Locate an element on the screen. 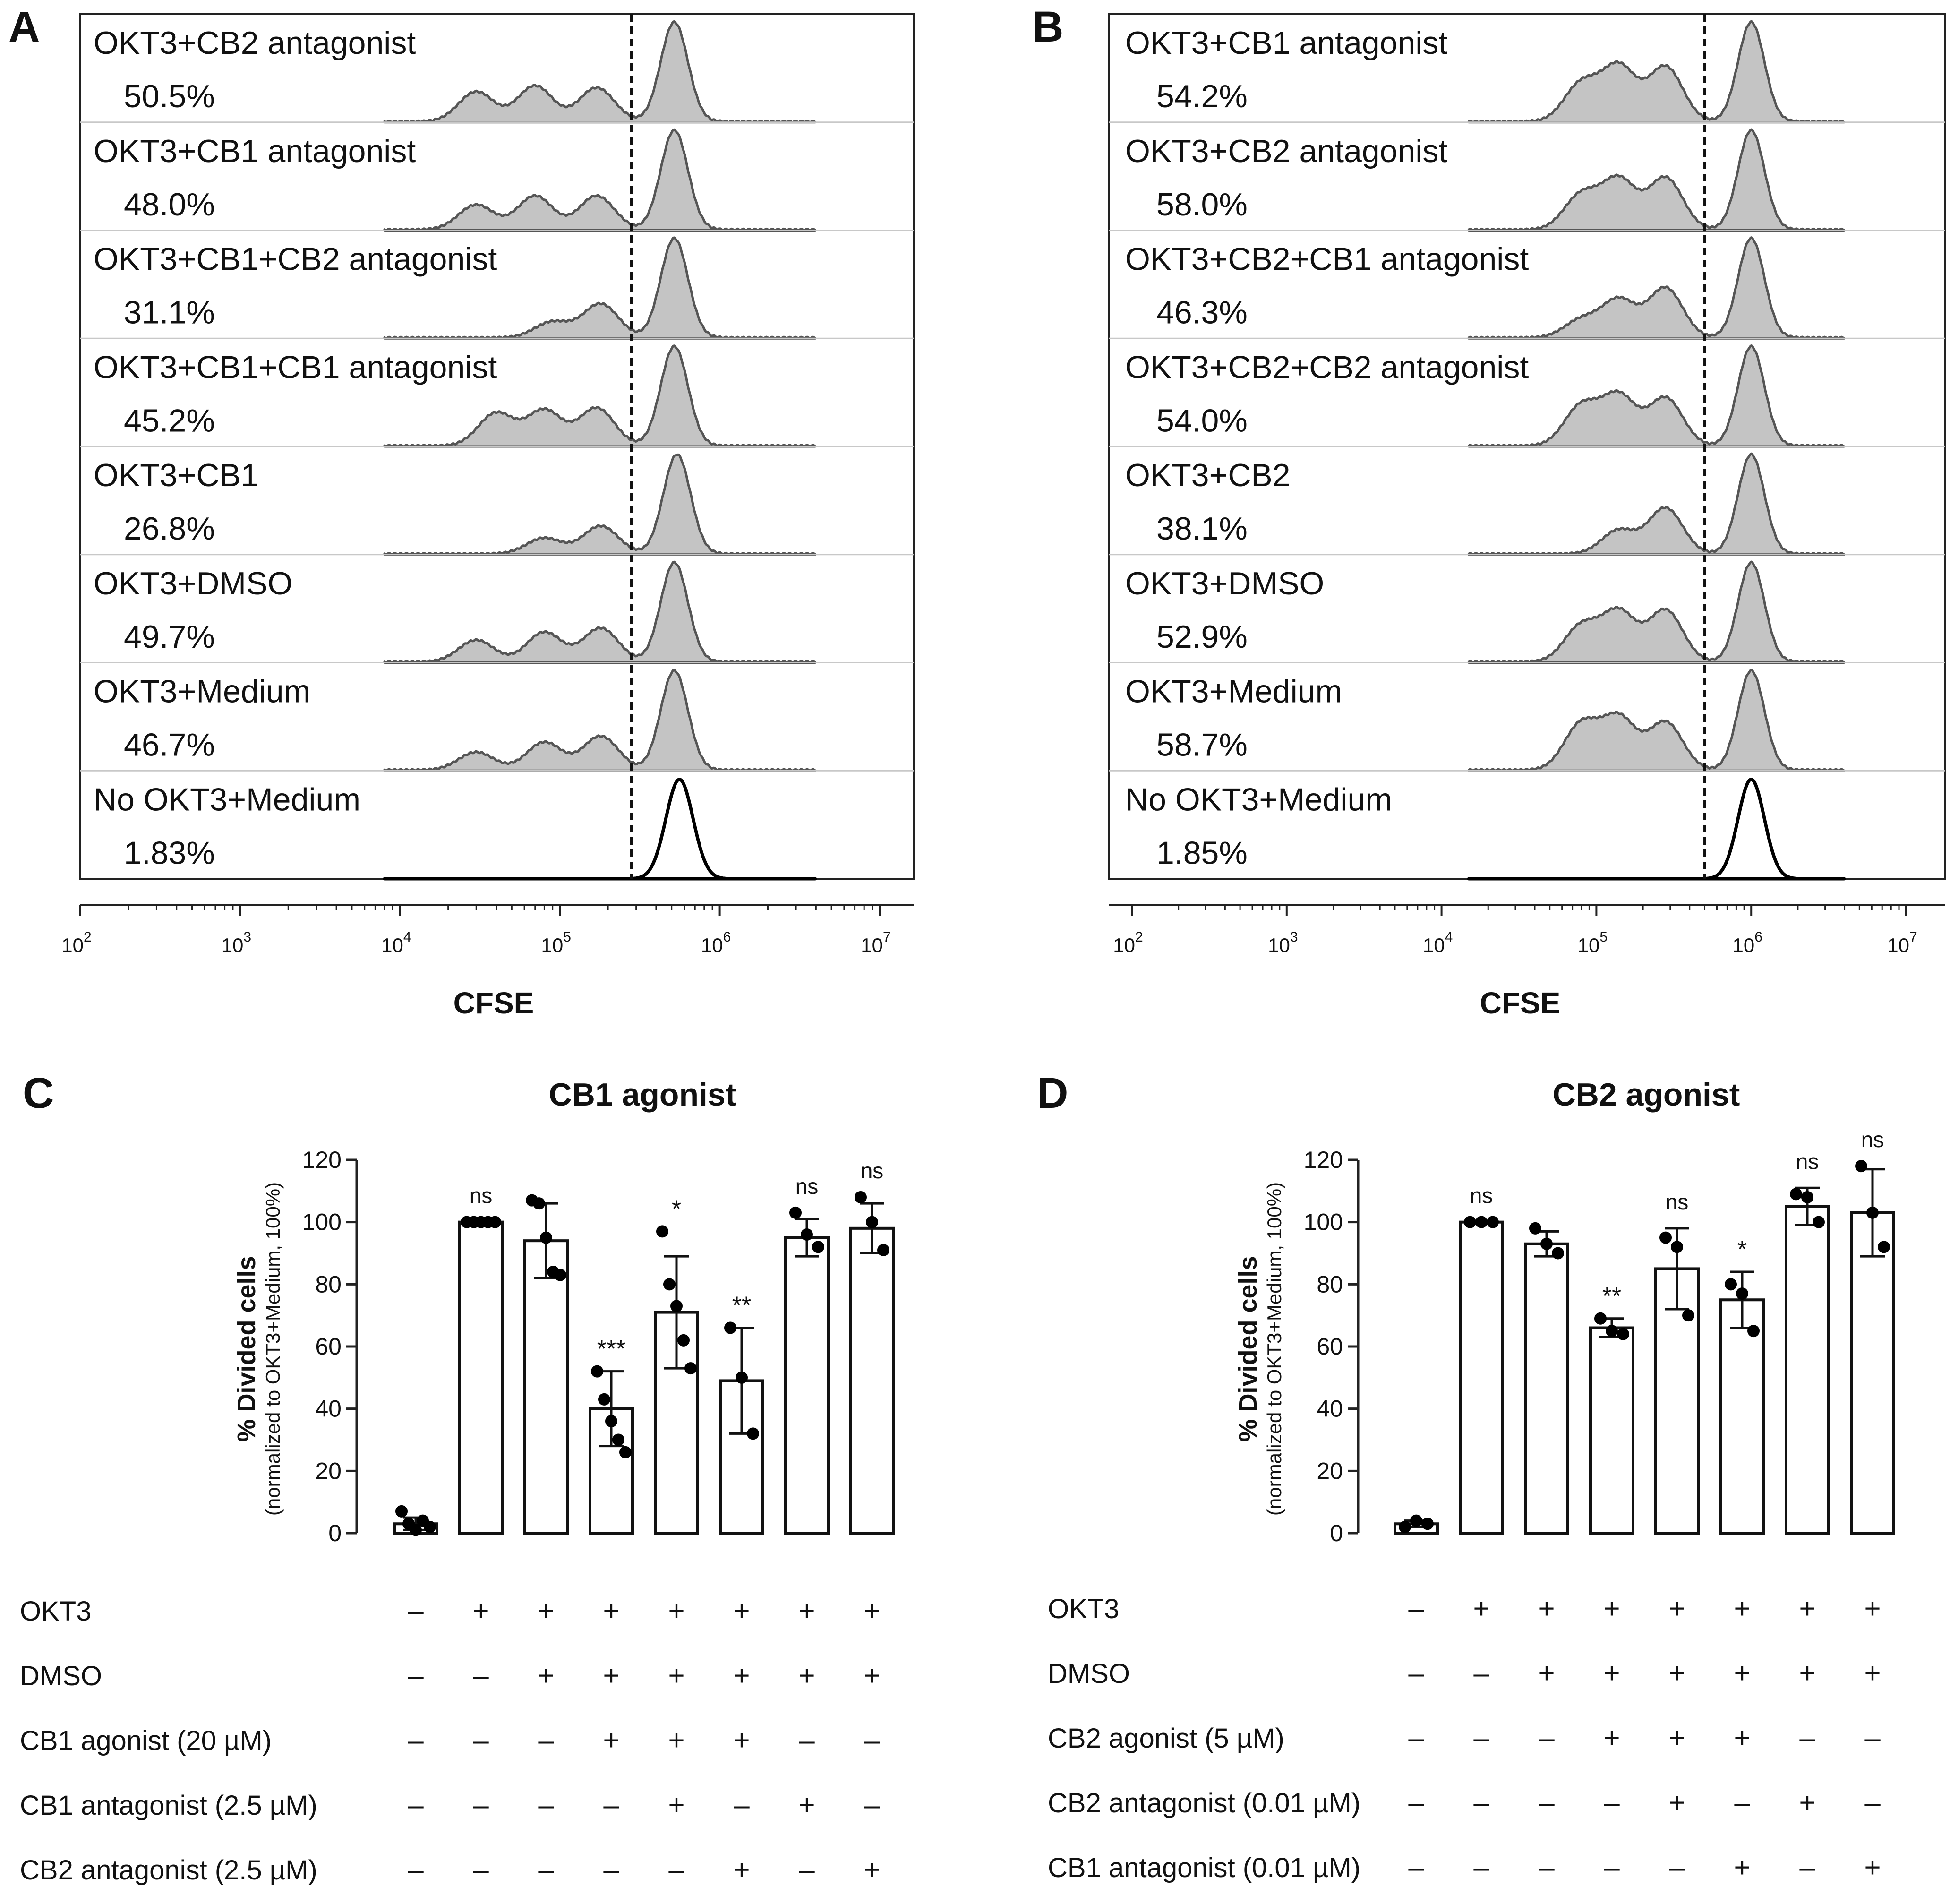 The image size is (1950, 1904). track-label: OKT3+CB1+CB1 antagonist is located at coordinates (296, 367).